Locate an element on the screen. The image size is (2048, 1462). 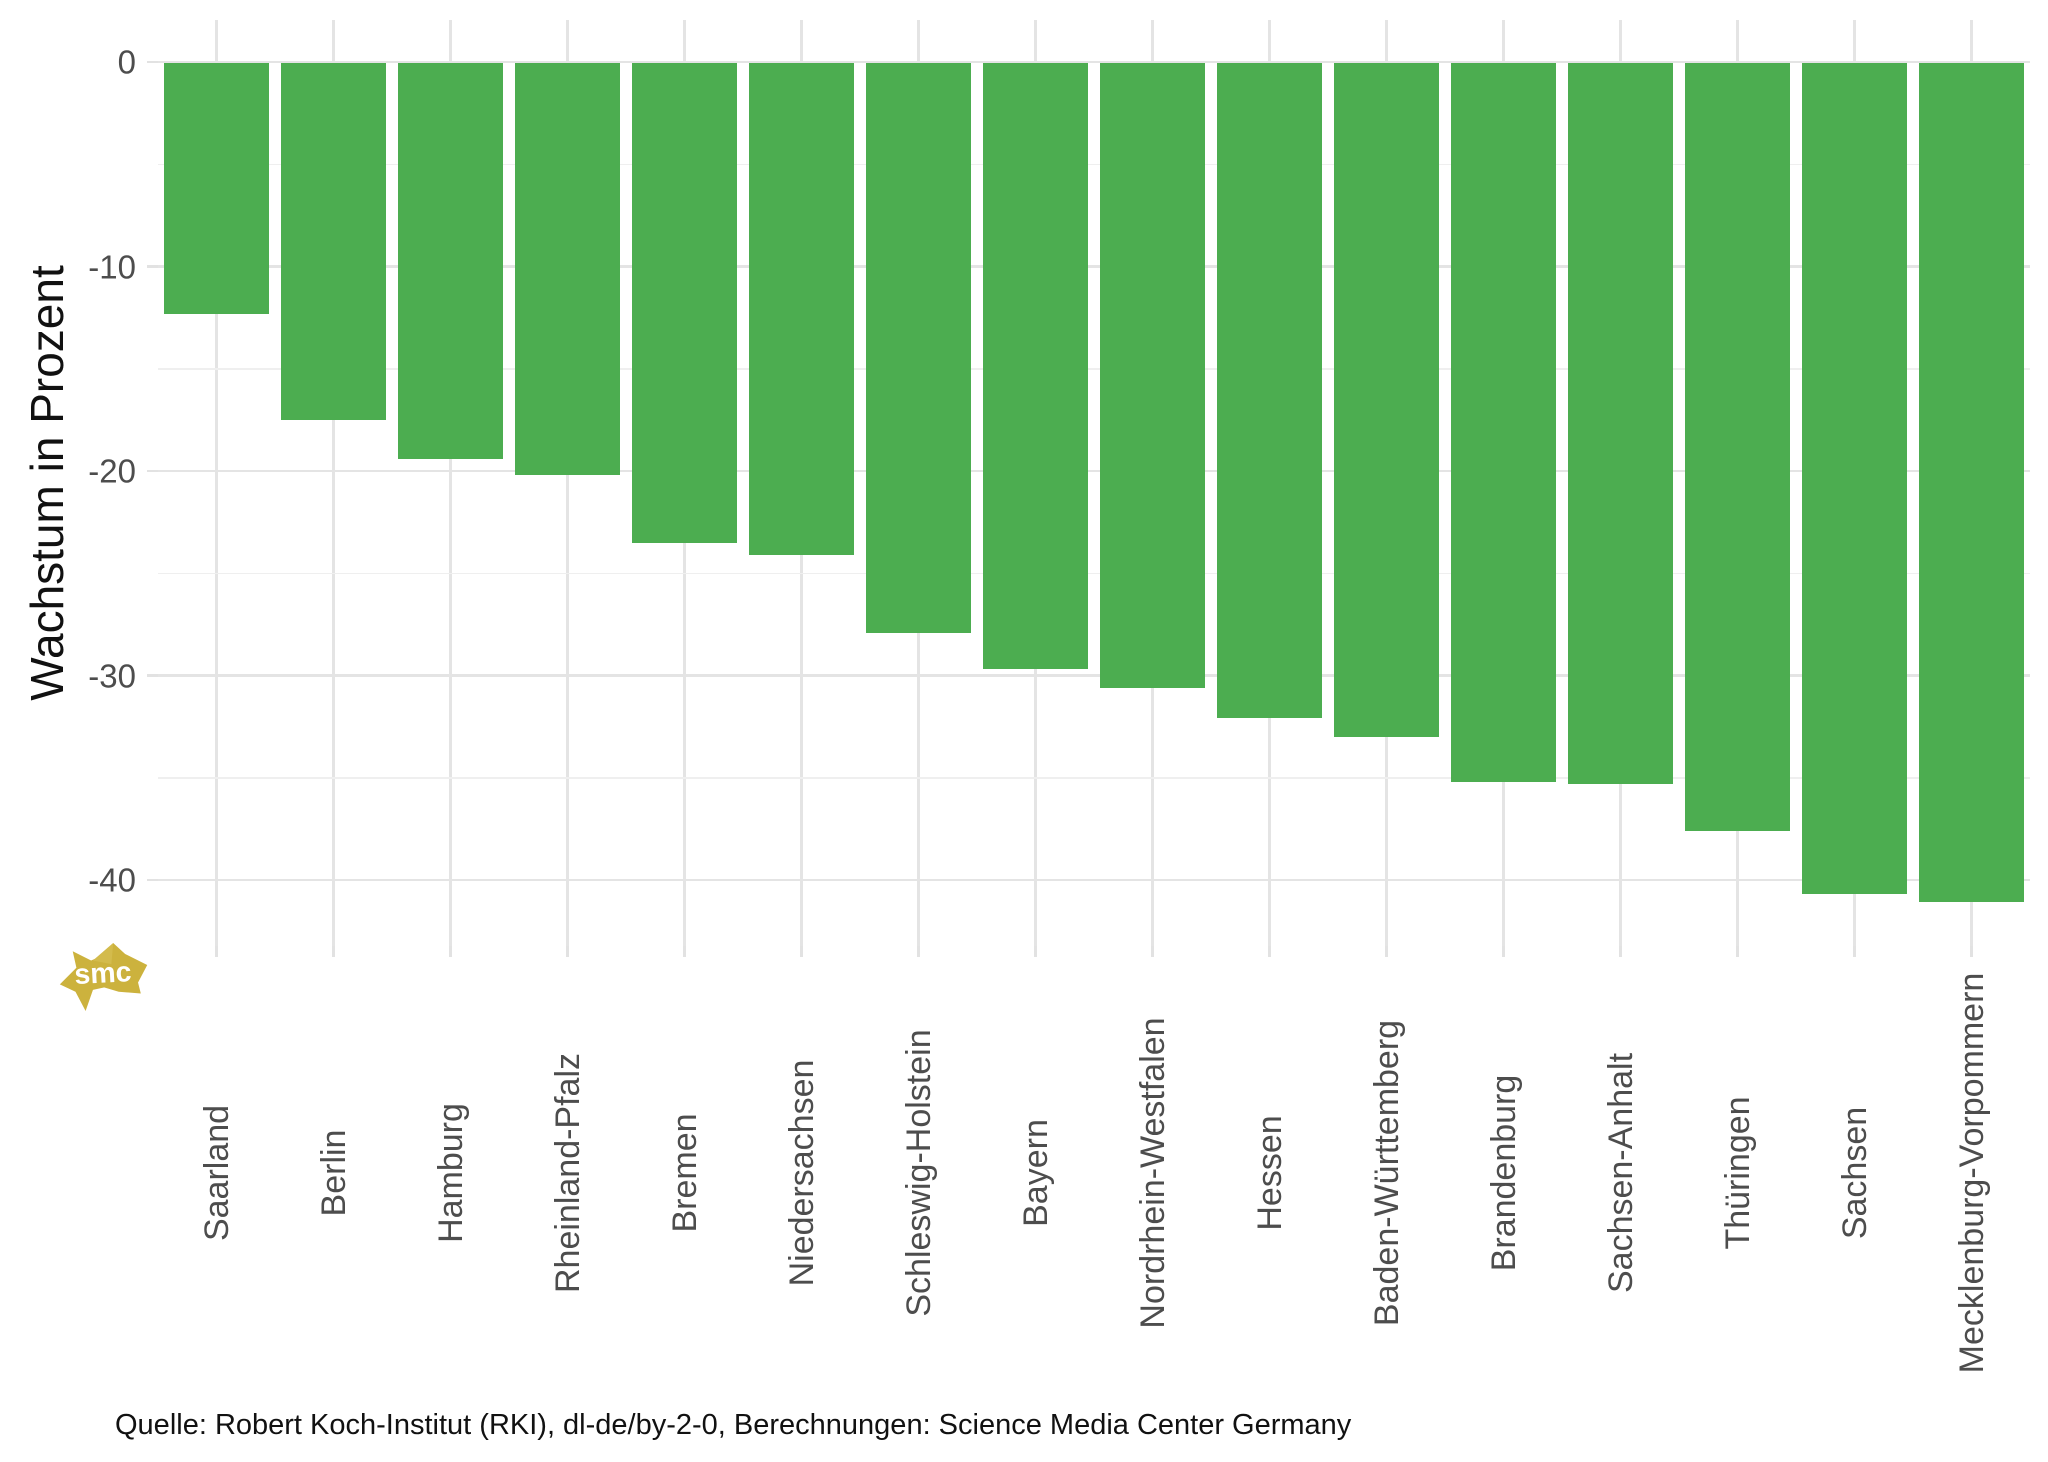
x-tick-label: Hessen is located at coordinates (1269, 1173).